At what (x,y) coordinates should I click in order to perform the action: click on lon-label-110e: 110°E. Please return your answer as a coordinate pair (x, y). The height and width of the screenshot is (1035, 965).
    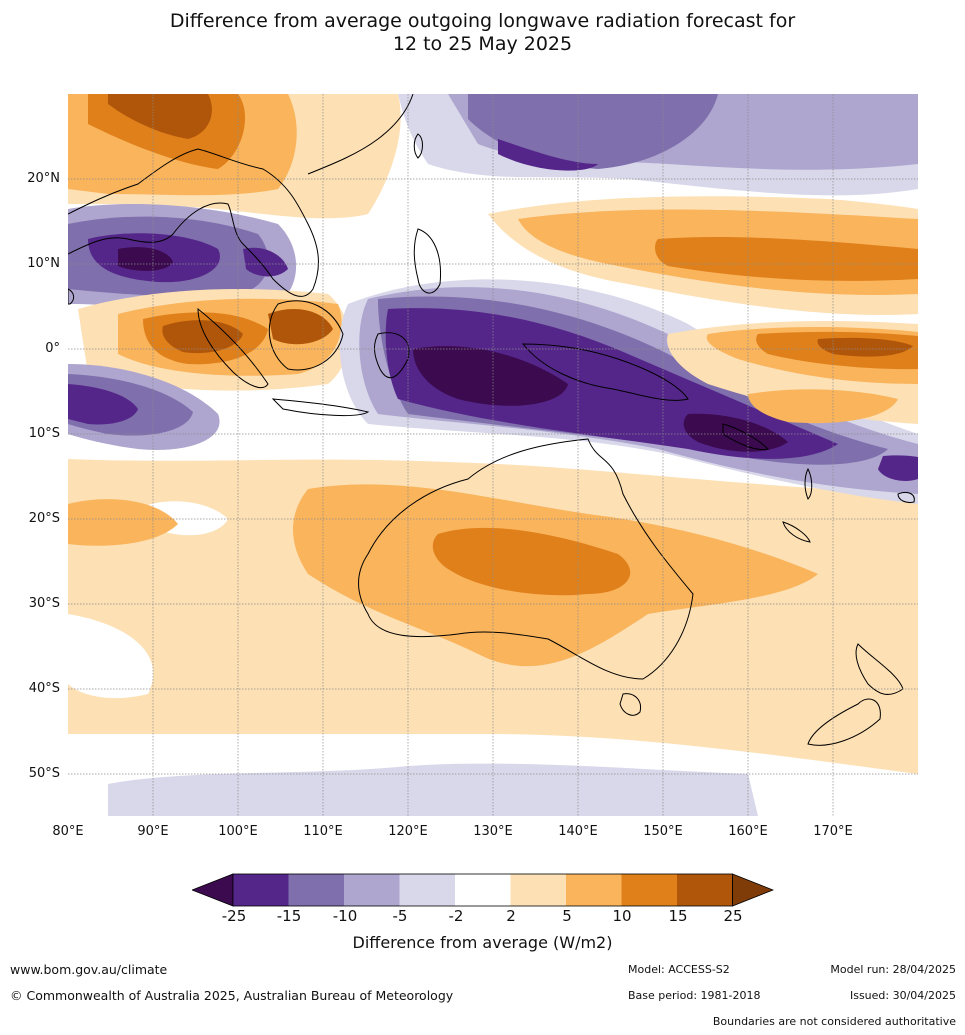
    Looking at the image, I should click on (323, 831).